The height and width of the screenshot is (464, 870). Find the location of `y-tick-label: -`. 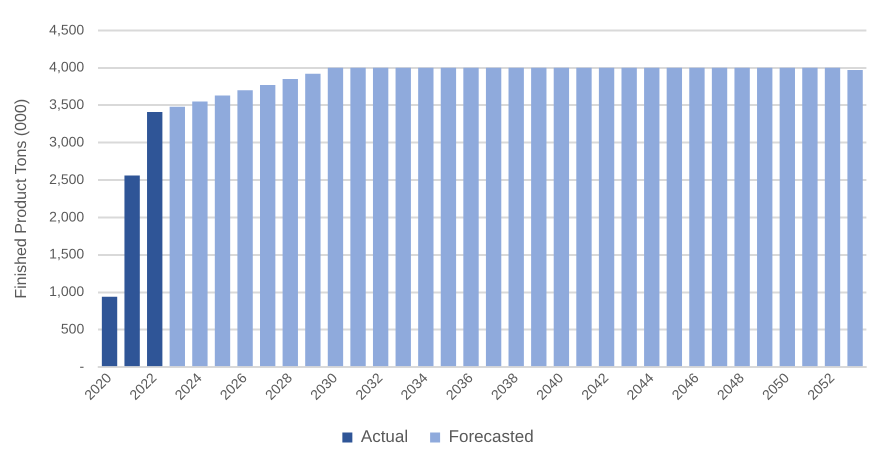

y-tick-label: - is located at coordinates (82, 366).